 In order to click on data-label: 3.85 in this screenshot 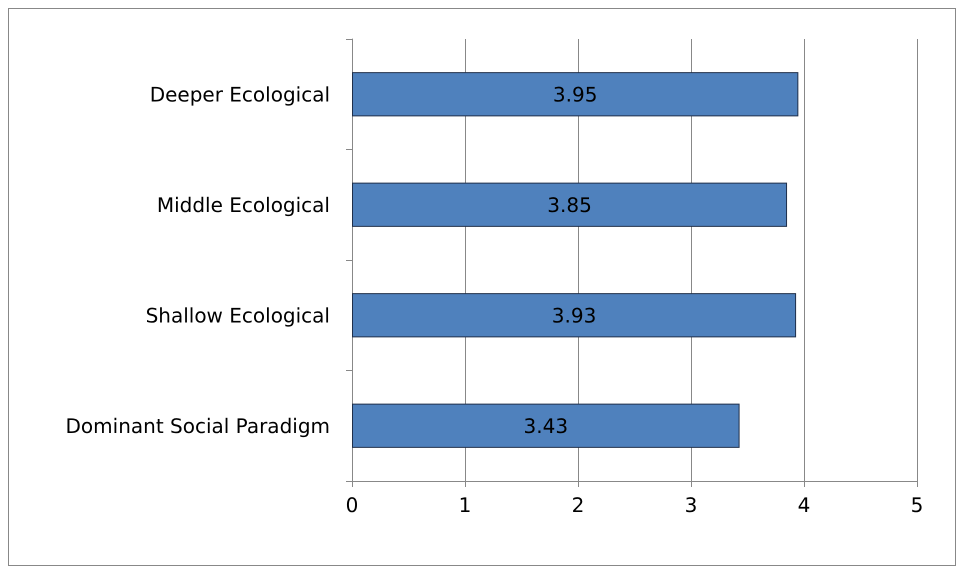, I will do `click(569, 204)`.